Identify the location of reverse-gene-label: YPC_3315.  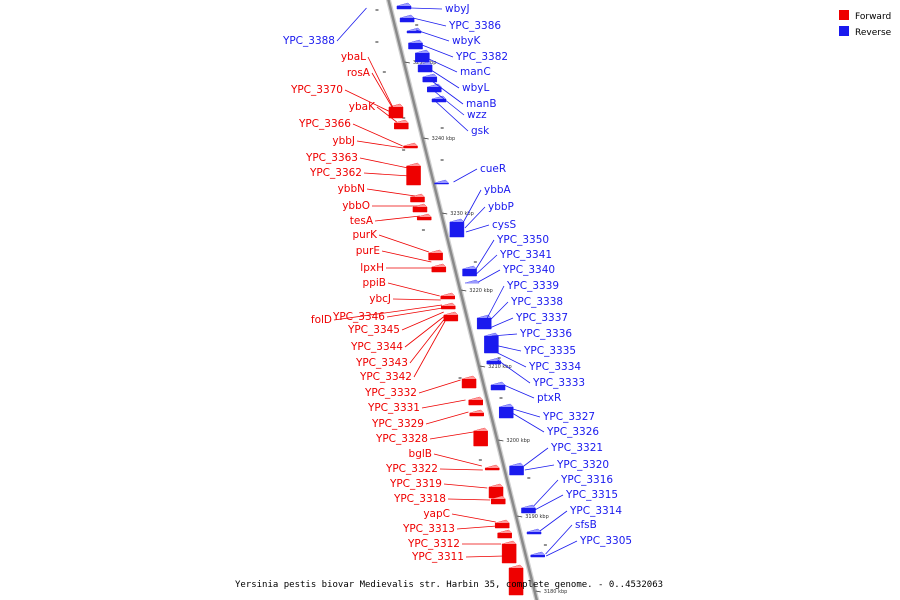
(591, 495).